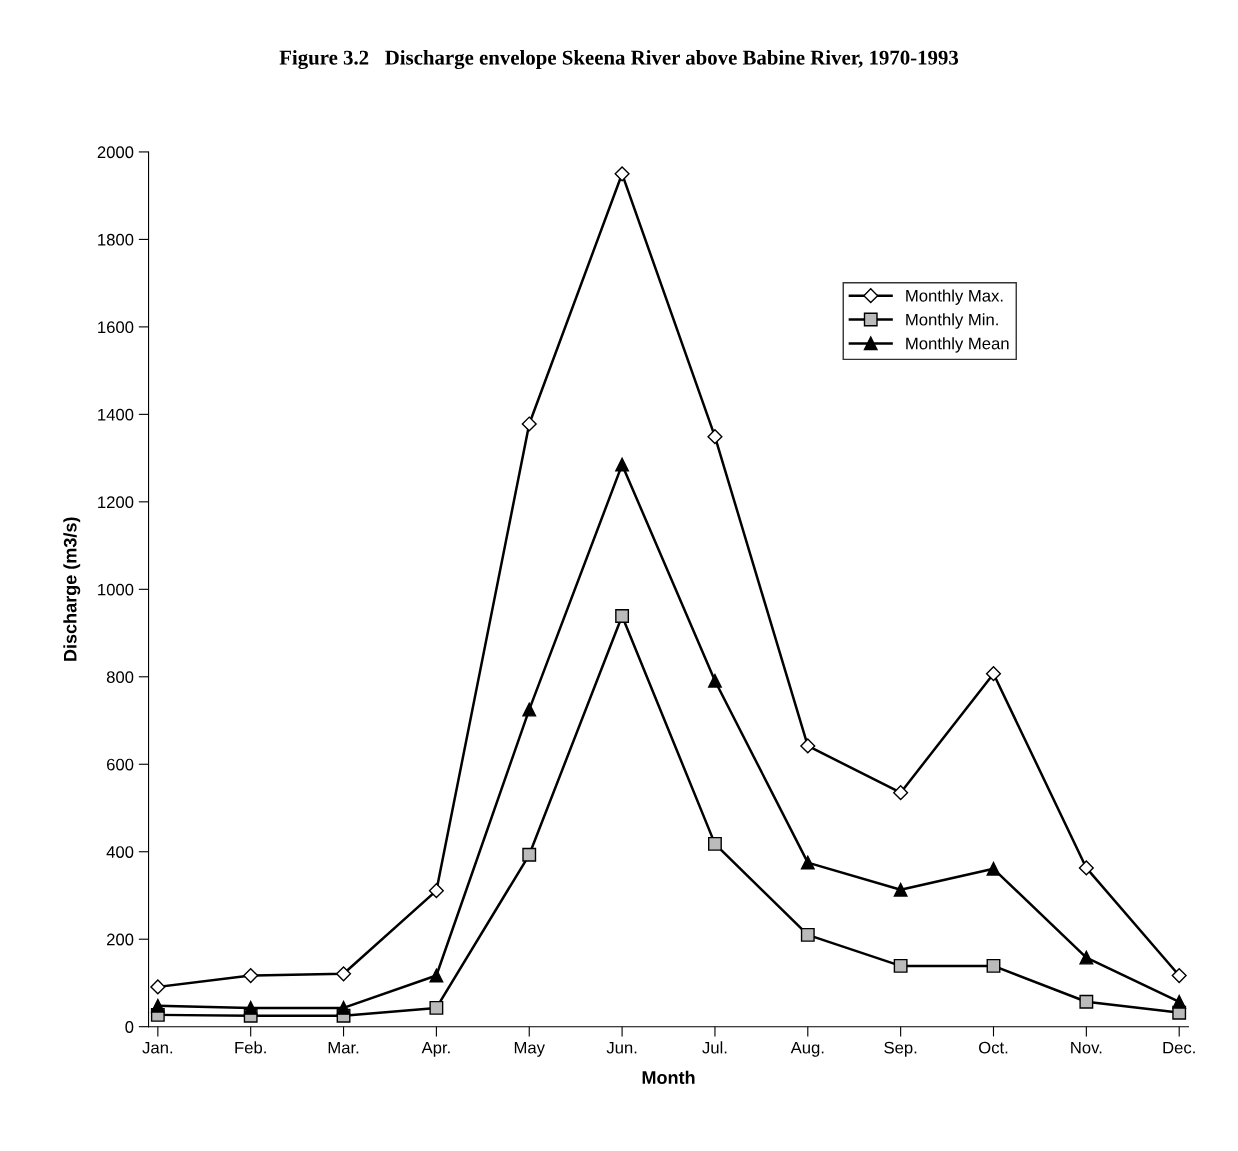 This screenshot has height=1151, width=1238. What do you see at coordinates (807, 1049) in the screenshot?
I see `x-tick-label: Aug.` at bounding box center [807, 1049].